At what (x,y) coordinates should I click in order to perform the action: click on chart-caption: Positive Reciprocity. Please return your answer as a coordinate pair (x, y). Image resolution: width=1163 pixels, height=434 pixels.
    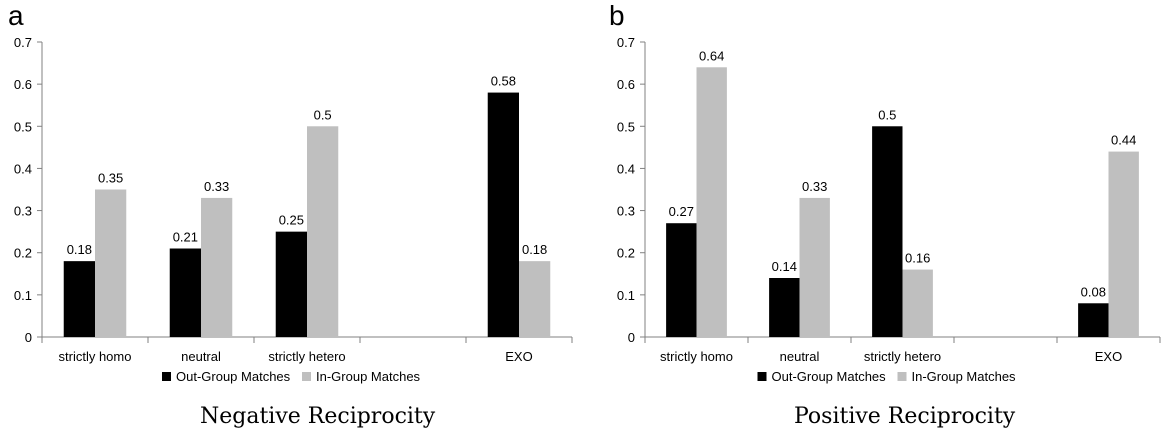
    Looking at the image, I should click on (905, 416).